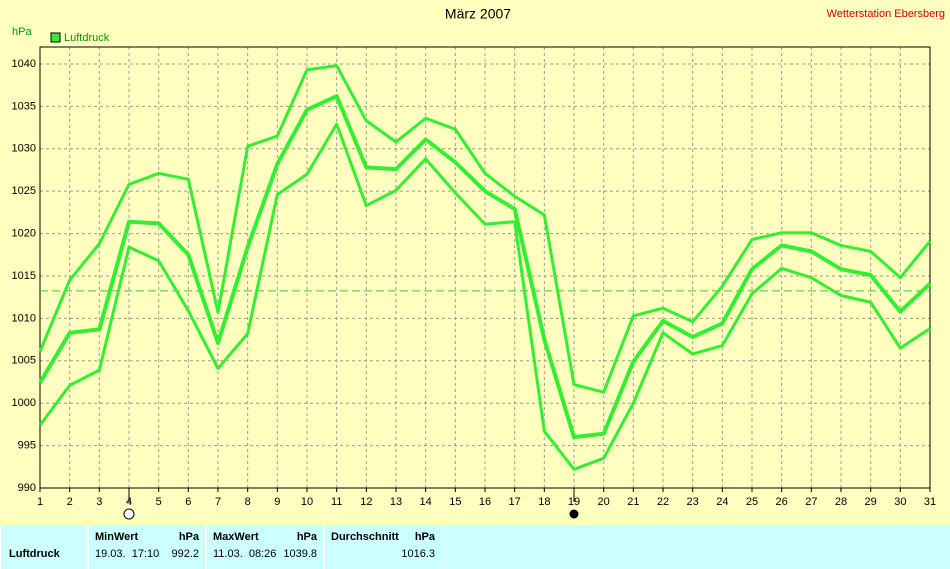 This screenshot has width=950, height=569. What do you see at coordinates (455, 502) in the screenshot?
I see `x-tick-label: 15` at bounding box center [455, 502].